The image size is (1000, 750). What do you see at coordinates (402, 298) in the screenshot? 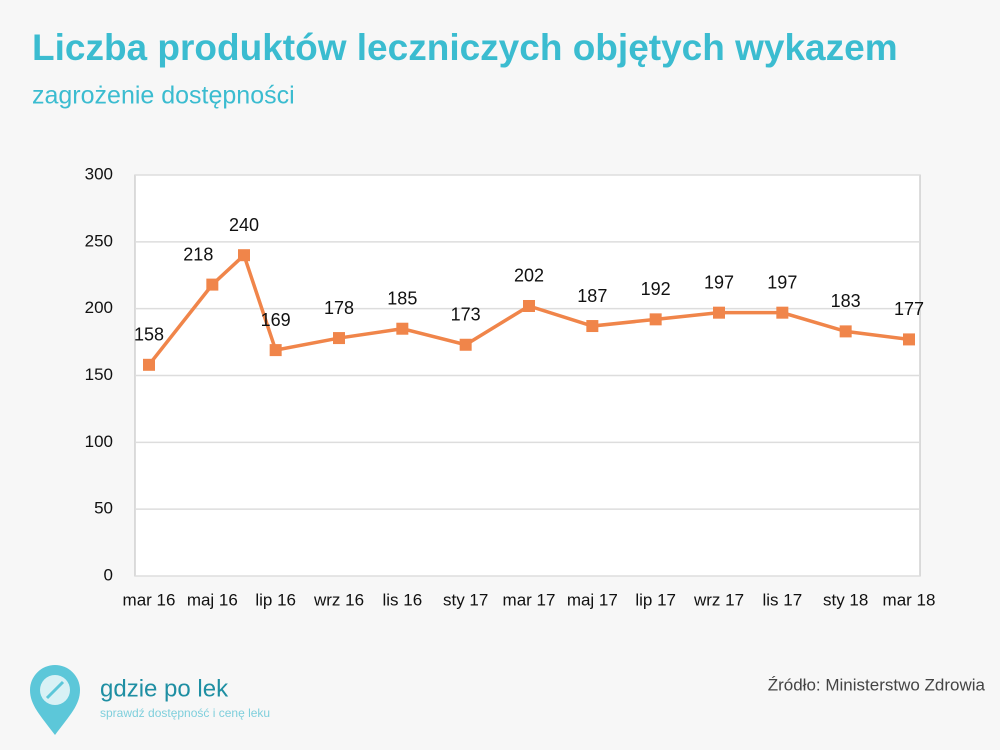
I see `value-label: 185` at bounding box center [402, 298].